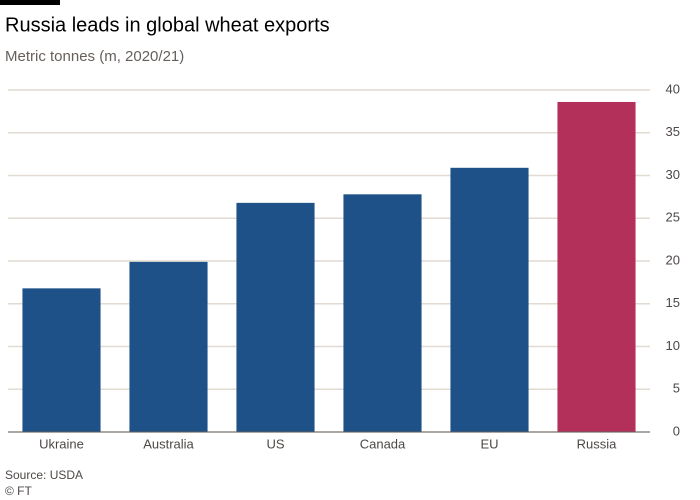 The image size is (700, 500). I want to click on chart-title: Russia leads in global wheat exports, so click(167, 25).